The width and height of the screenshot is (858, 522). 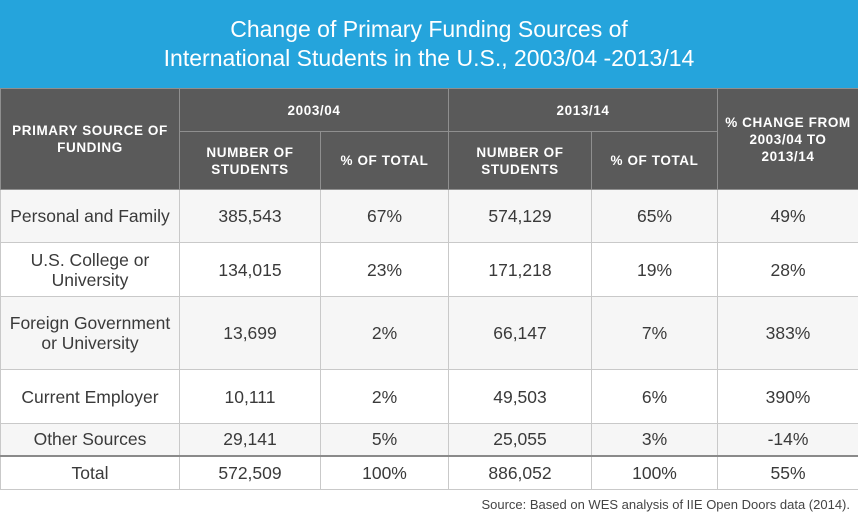 What do you see at coordinates (90, 439) in the screenshot?
I see `row-source-label: Other Sources` at bounding box center [90, 439].